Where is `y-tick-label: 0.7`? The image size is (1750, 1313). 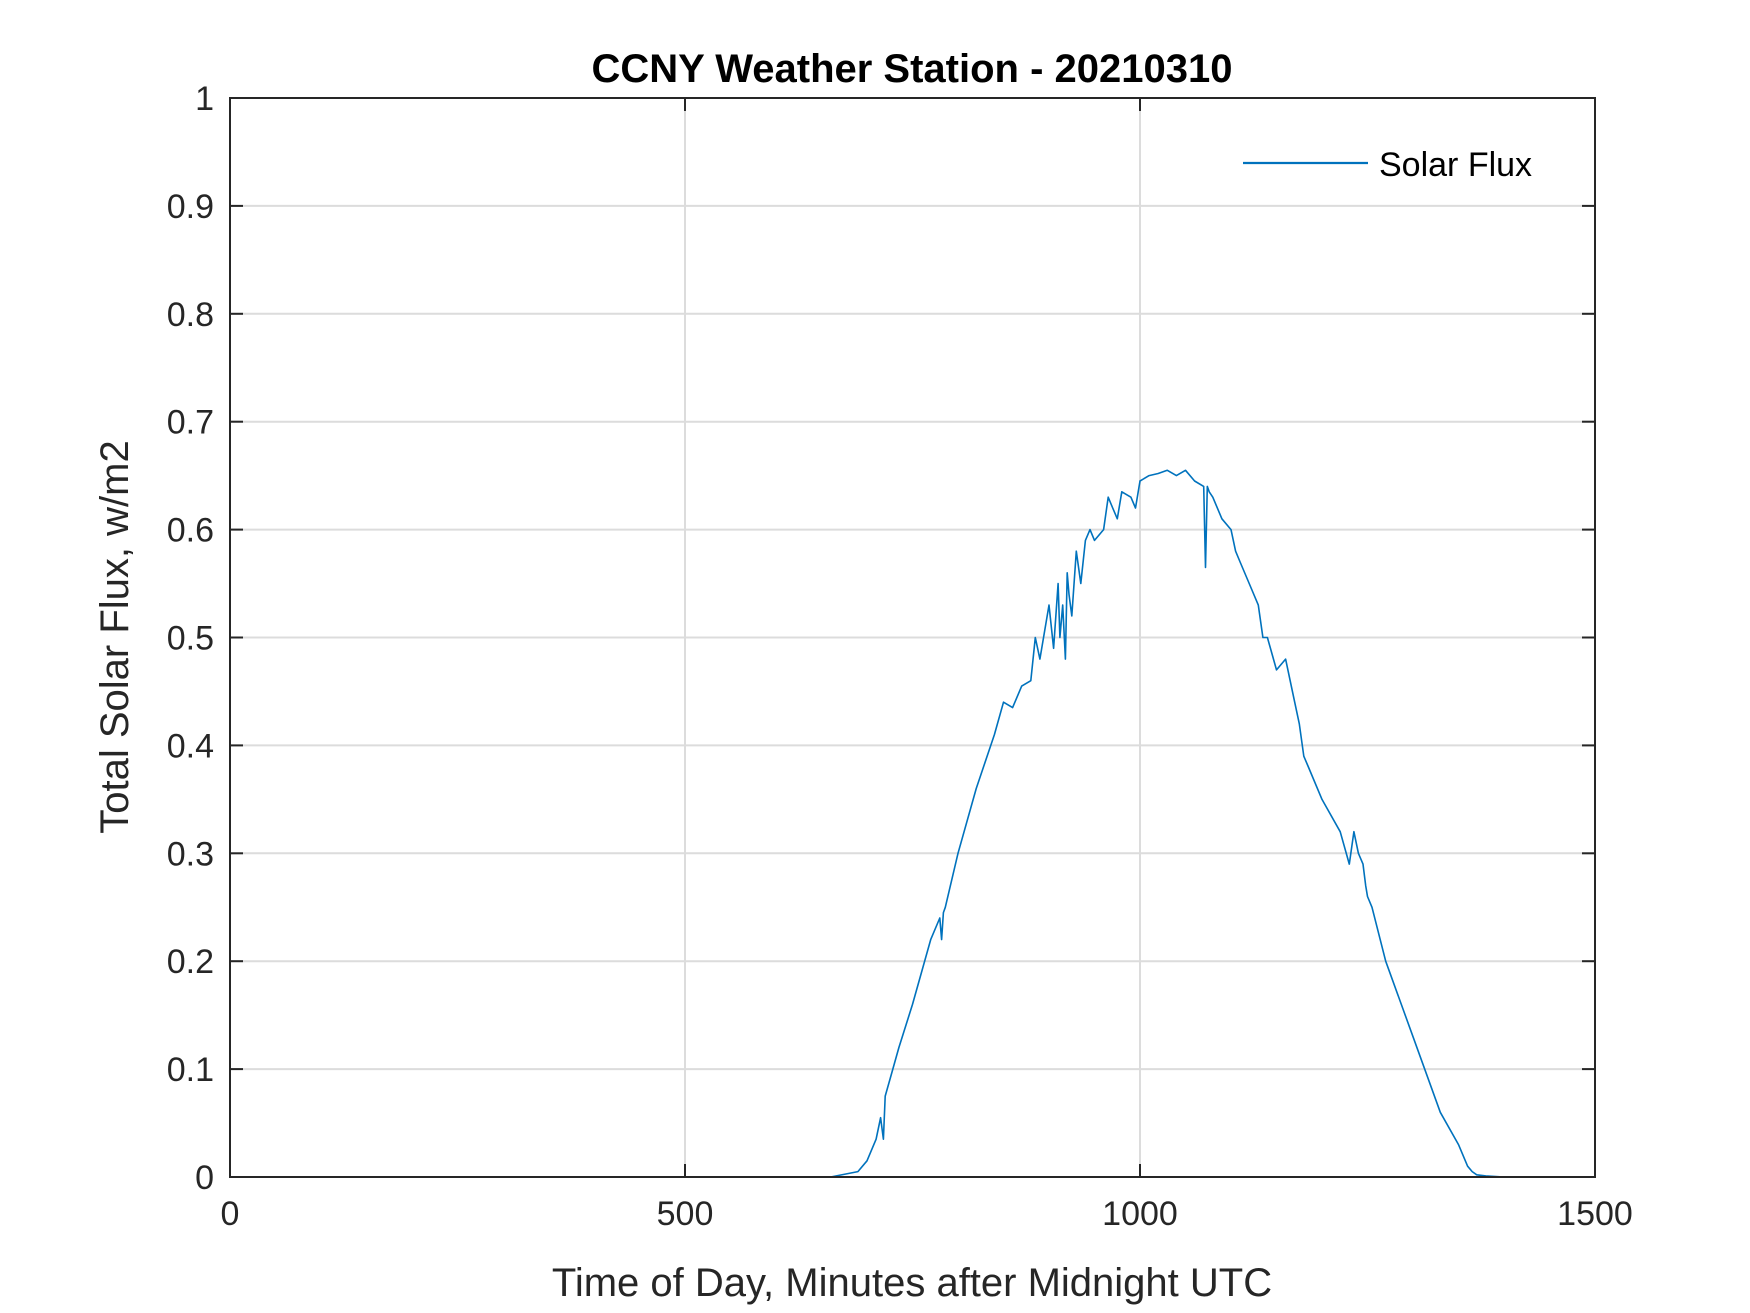 y-tick-label: 0.7 is located at coordinates (190, 423).